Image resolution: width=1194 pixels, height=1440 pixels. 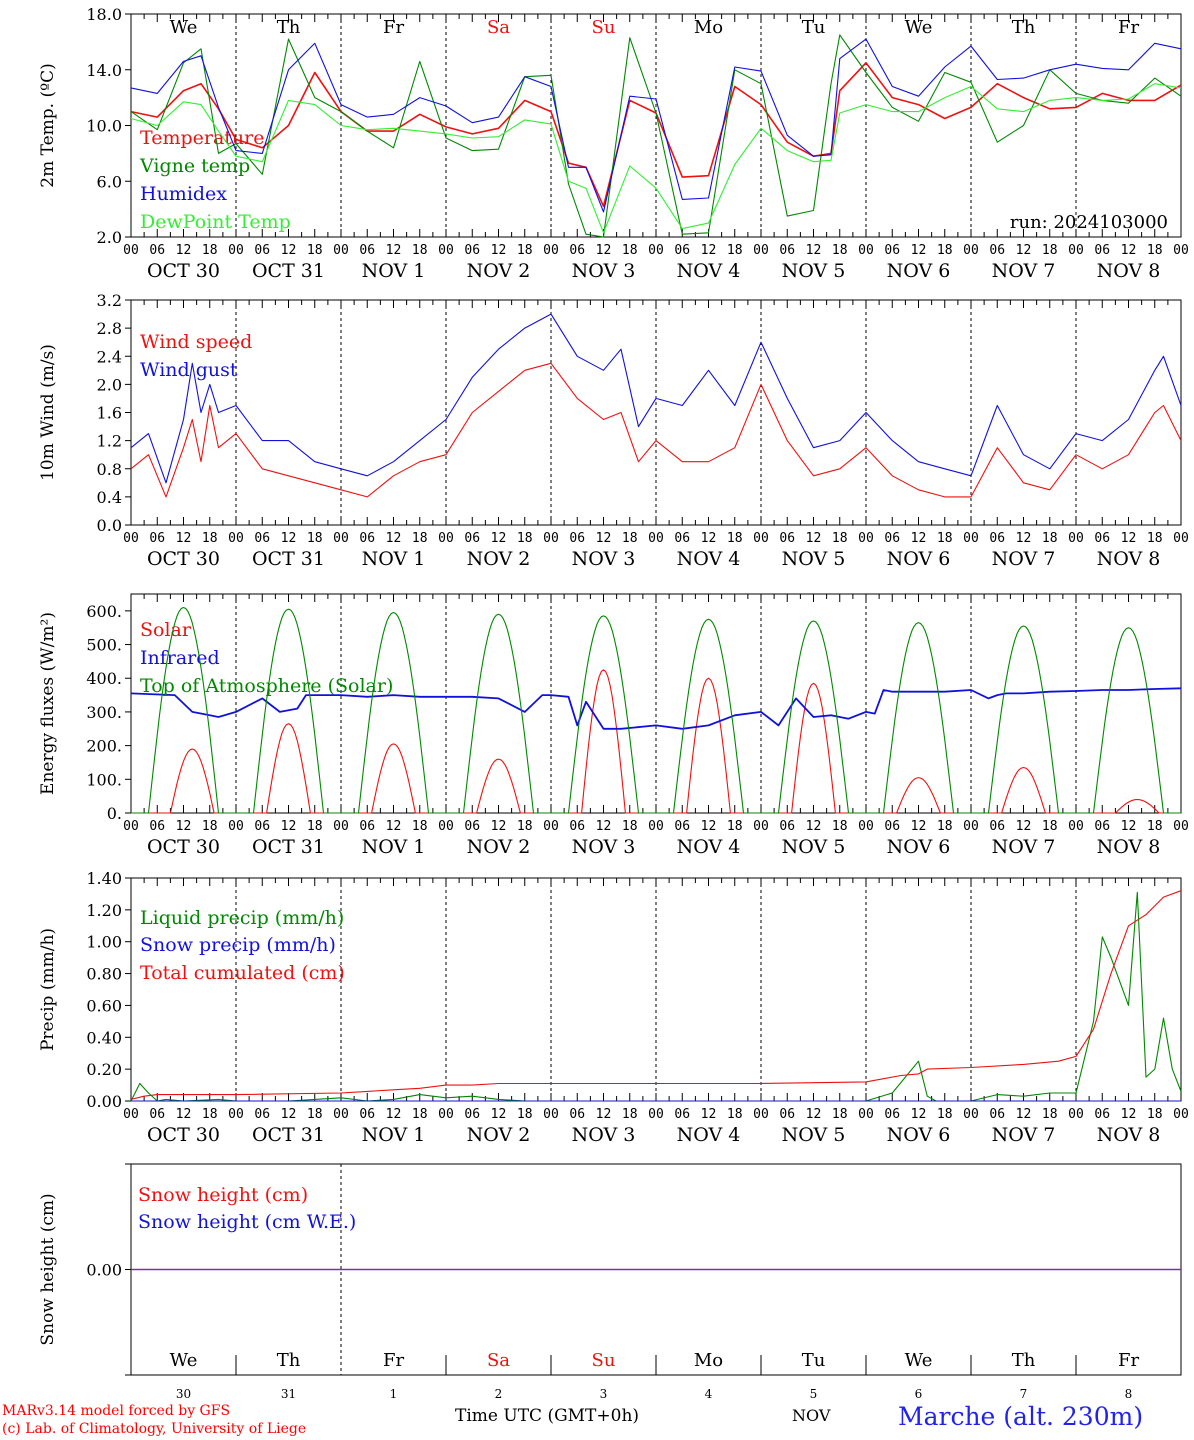 I want to click on weekday-label: Tu, so click(x=814, y=1360).